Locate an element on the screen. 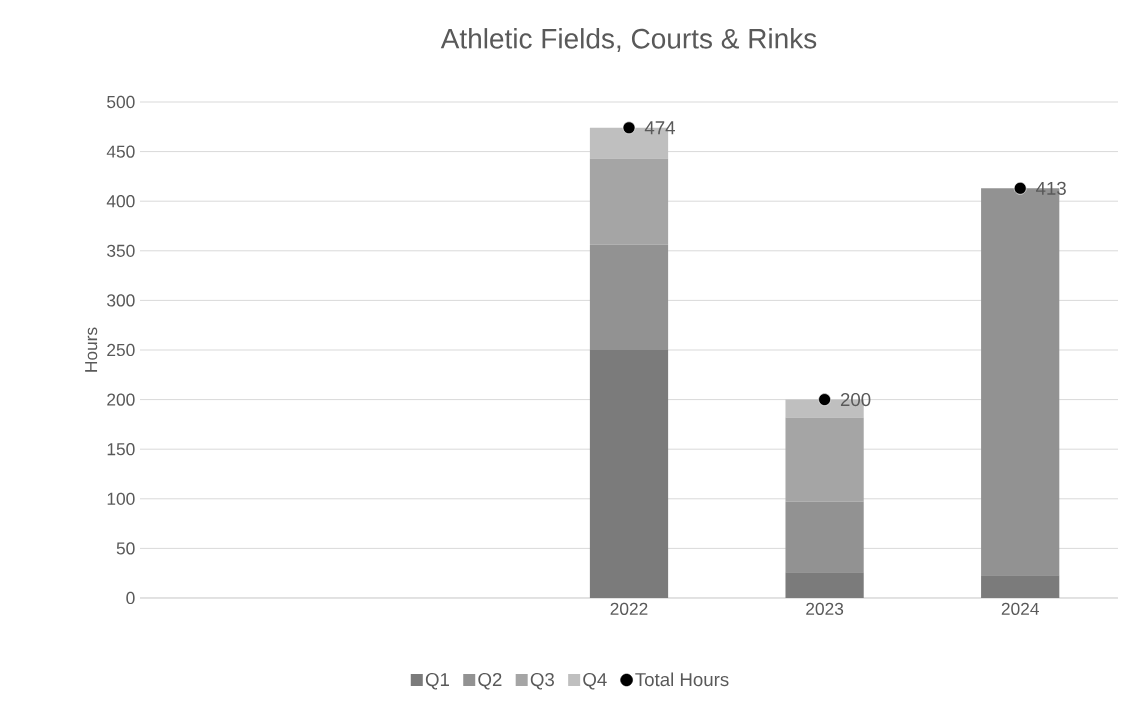 The width and height of the screenshot is (1140, 717). y-tick-label: 100 is located at coordinates (121, 498).